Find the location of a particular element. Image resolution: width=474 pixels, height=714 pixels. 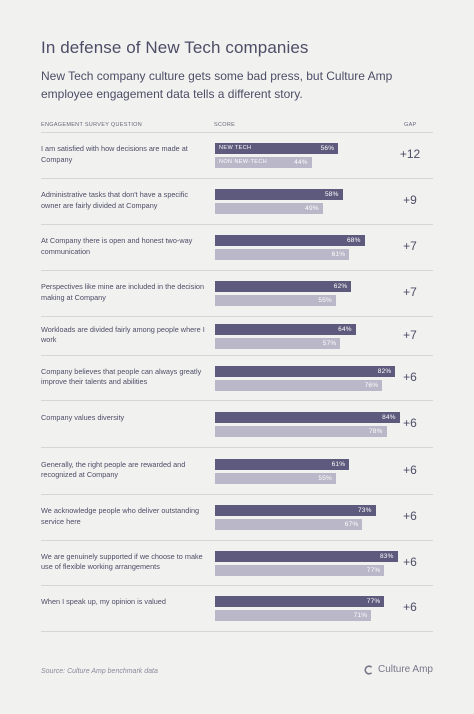

new-tech-bar: 83% is located at coordinates (306, 556).